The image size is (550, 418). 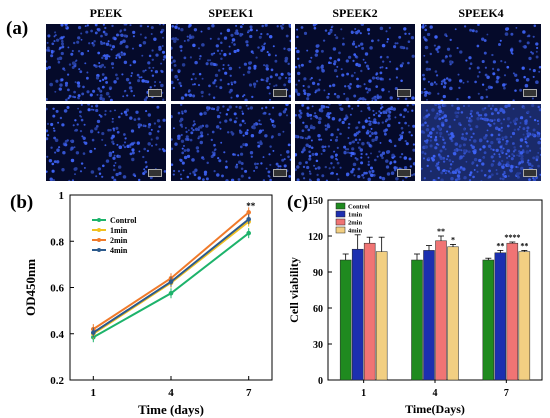 What do you see at coordinates (231, 13) in the screenshot?
I see `column-title-speek1: SPEEK1` at bounding box center [231, 13].